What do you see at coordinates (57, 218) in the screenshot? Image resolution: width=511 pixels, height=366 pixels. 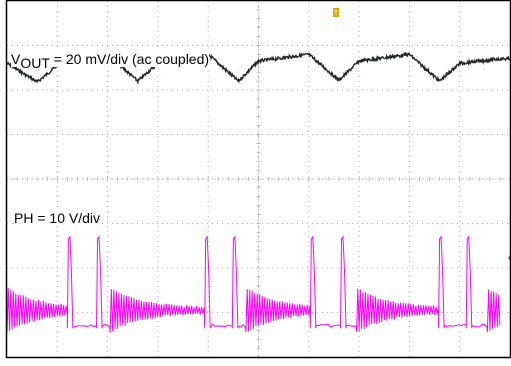 I see `ph-channel-label: PH = 10 V/div` at bounding box center [57, 218].